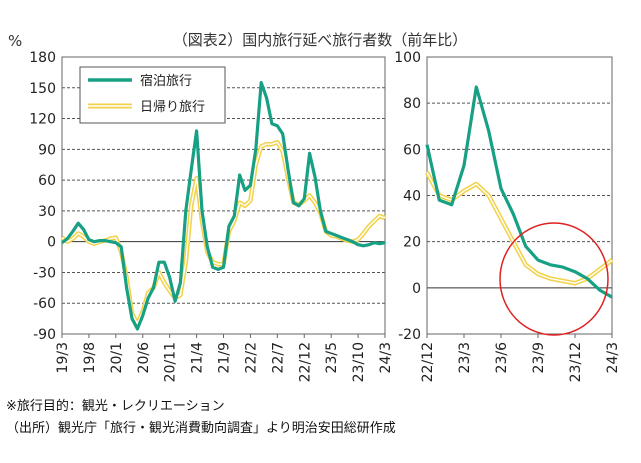 This screenshot has height=463, width=641. I want to click on left-x-tick-label: 19/8, so click(90, 357).